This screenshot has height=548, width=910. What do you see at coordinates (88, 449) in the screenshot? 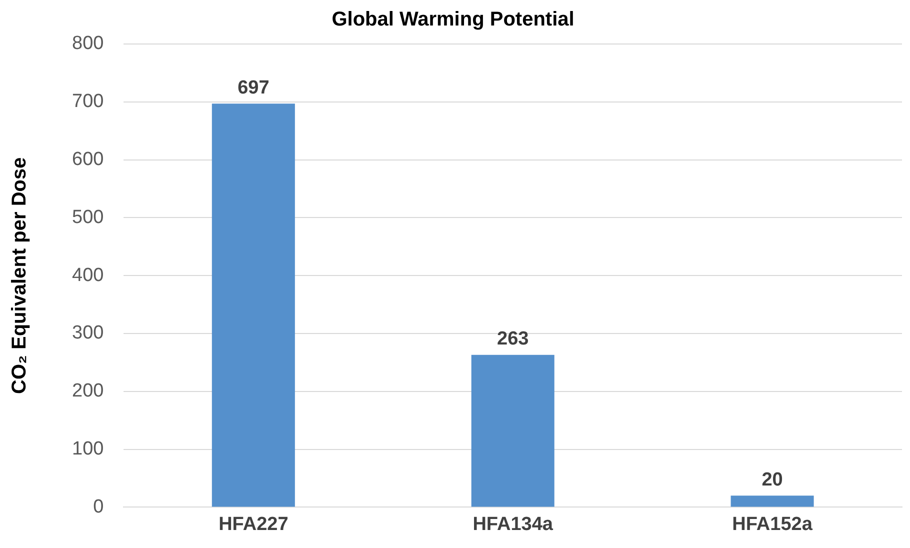
I see `y-tick-label: 100` at bounding box center [88, 449].